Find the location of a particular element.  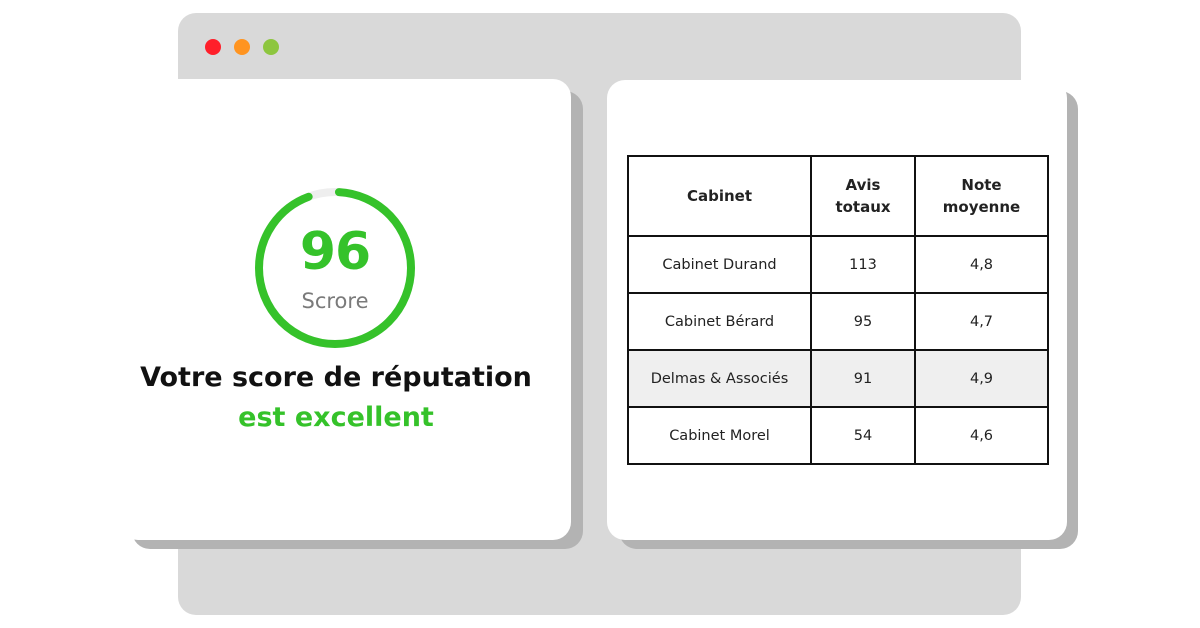

minimize-window-dot is located at coordinates (242, 47).